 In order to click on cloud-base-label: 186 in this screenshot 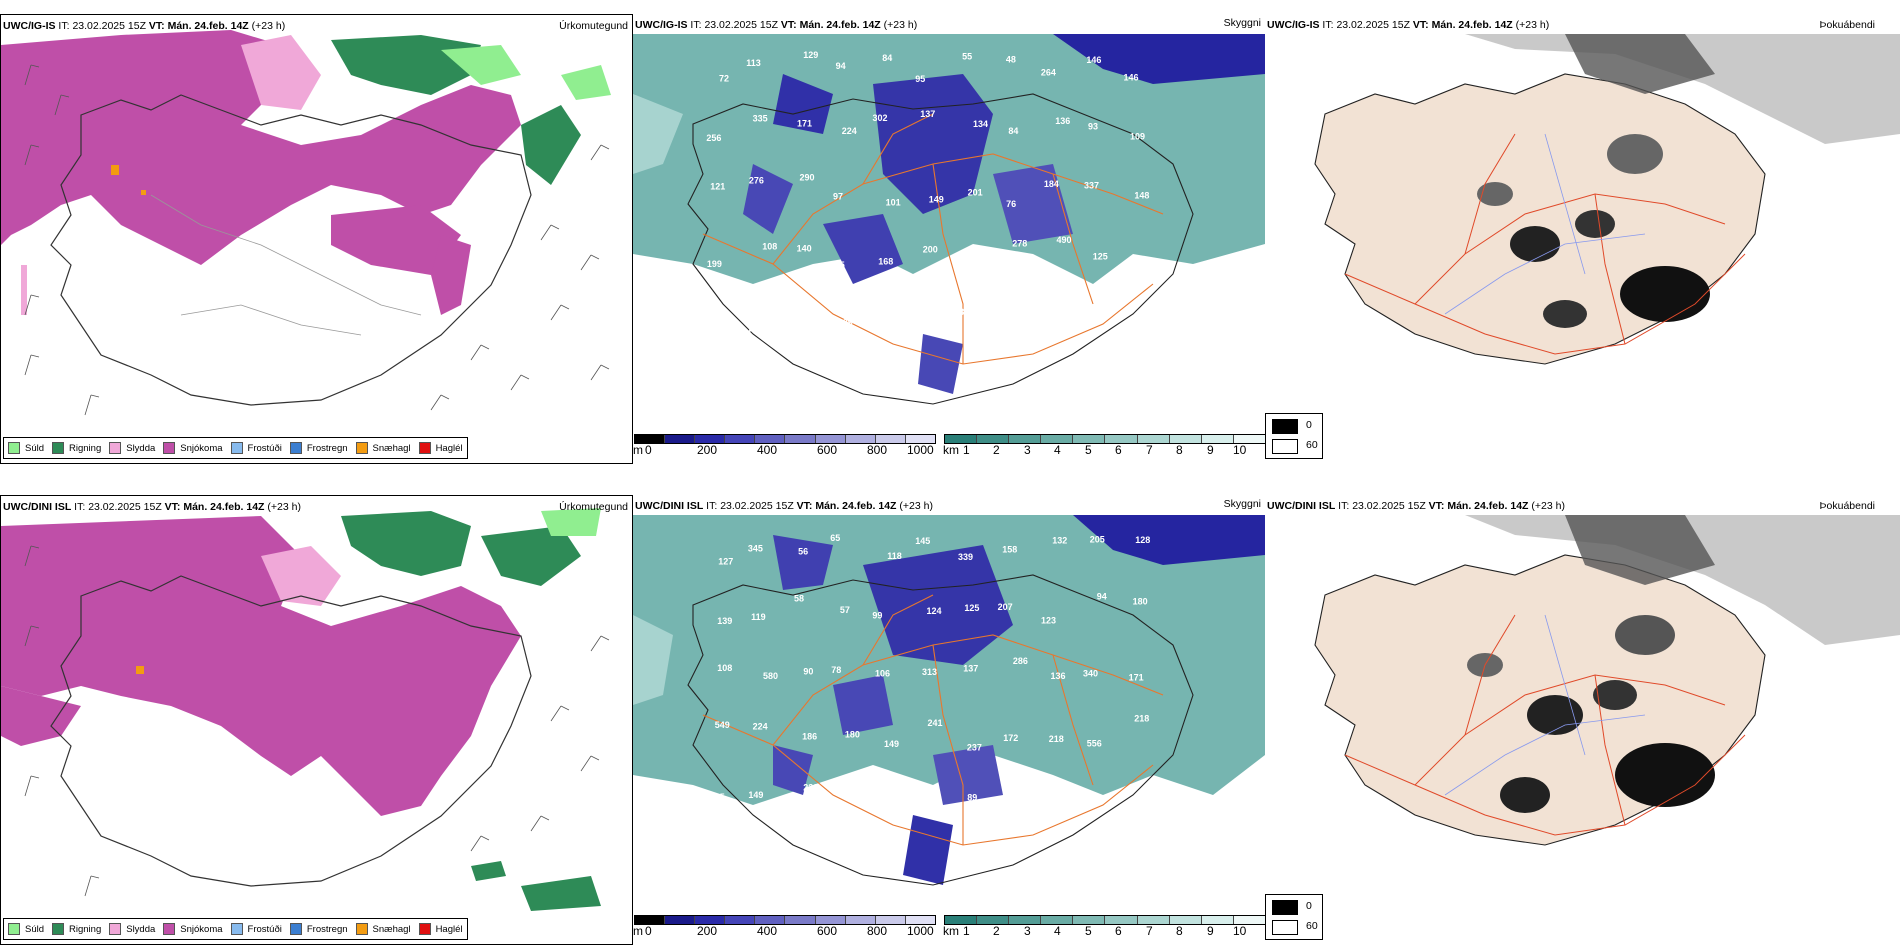, I will do `click(809, 736)`.